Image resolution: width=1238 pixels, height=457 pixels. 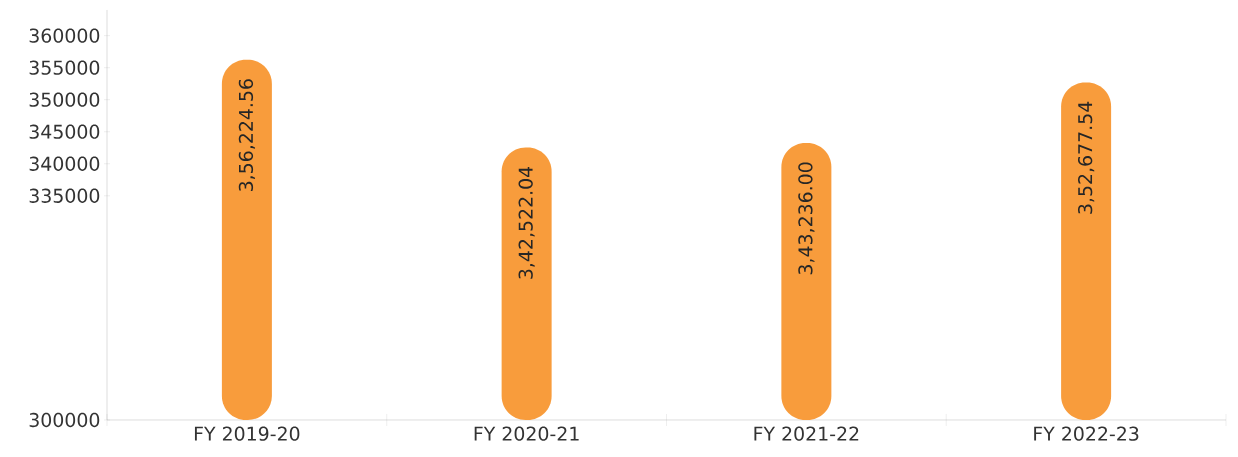 I want to click on x-tick-label: FY 2022-23, so click(x=1086, y=433).